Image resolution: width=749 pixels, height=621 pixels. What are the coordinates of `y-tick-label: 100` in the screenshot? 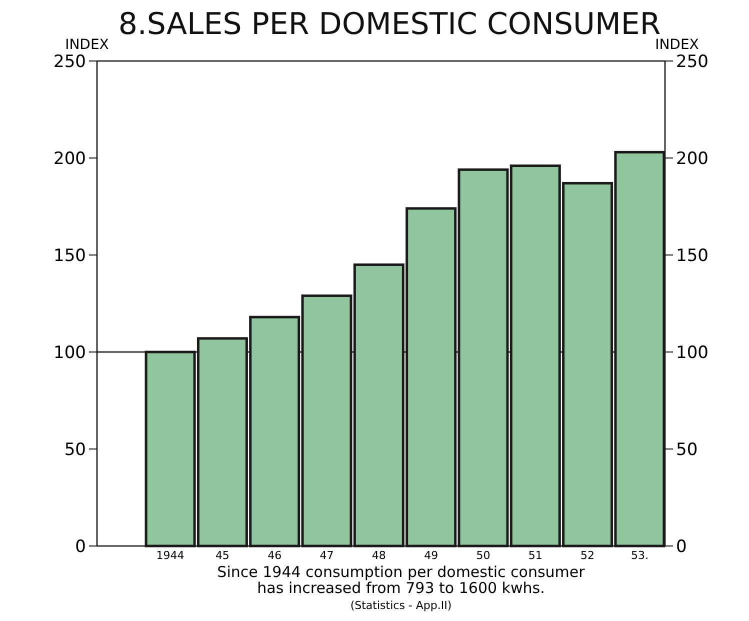 It's located at (70, 353).